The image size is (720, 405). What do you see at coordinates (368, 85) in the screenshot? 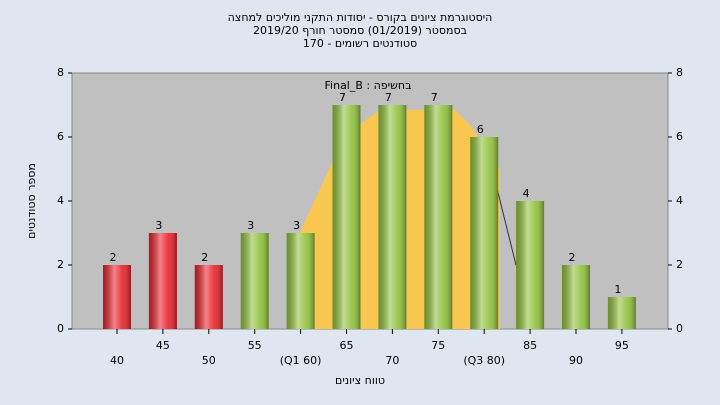
I see `annotation: בחשיפה : Final_B` at bounding box center [368, 85].